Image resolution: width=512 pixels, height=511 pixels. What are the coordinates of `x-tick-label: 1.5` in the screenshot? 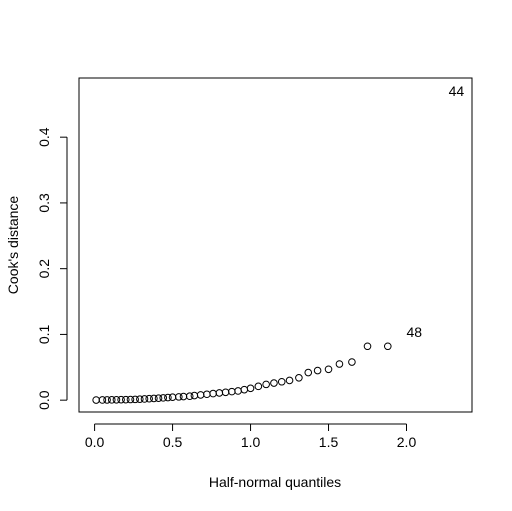 It's located at (329, 442).